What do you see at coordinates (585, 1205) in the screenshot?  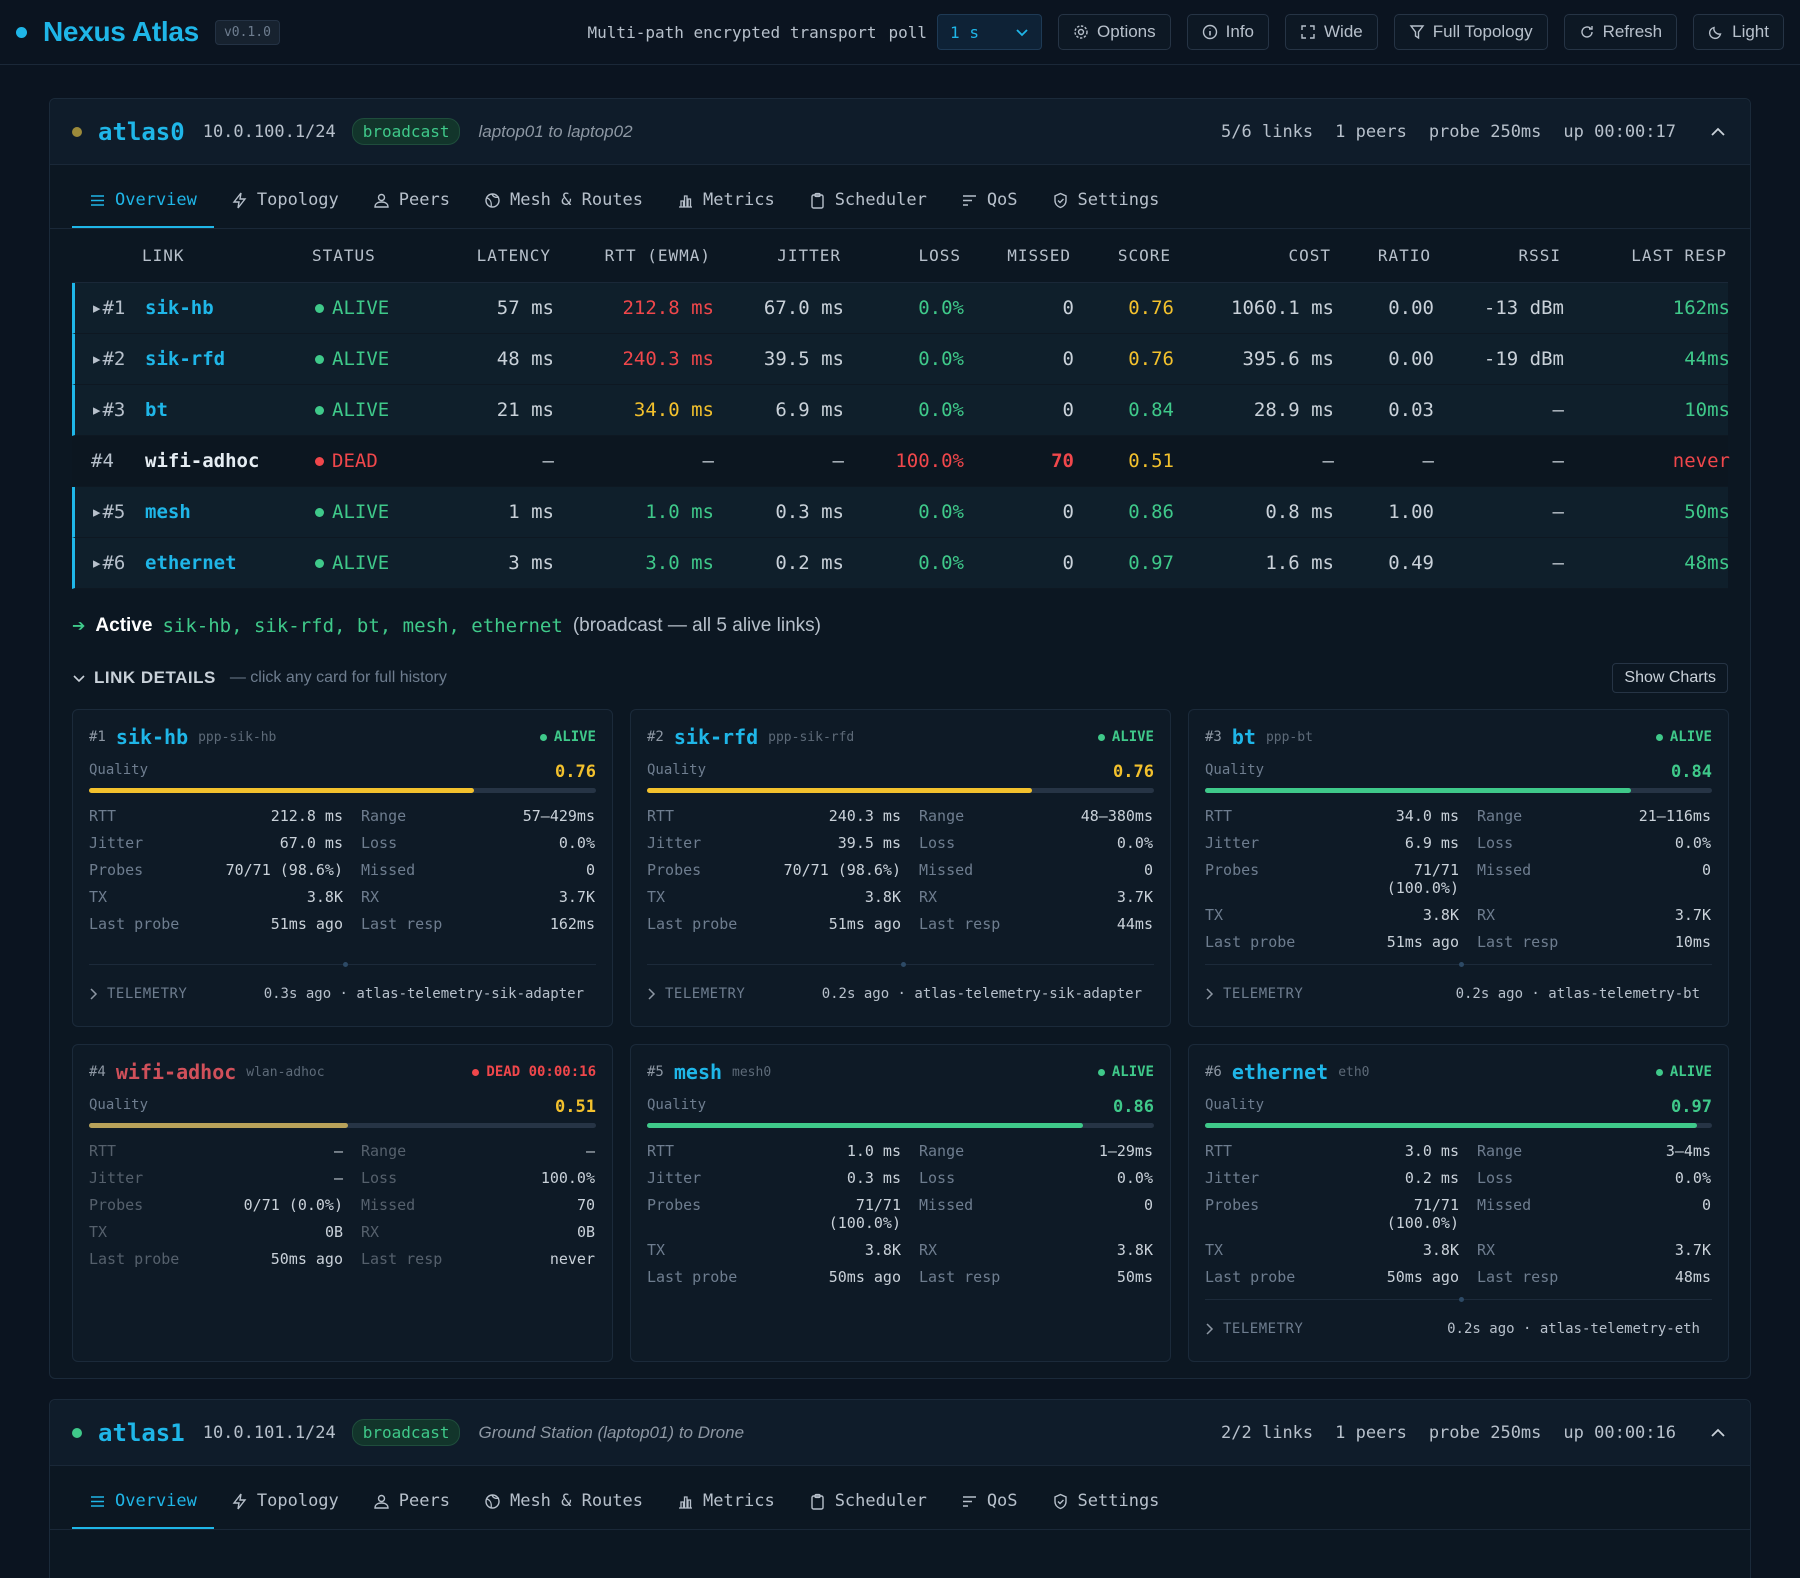 I see `missed-value: 70` at bounding box center [585, 1205].